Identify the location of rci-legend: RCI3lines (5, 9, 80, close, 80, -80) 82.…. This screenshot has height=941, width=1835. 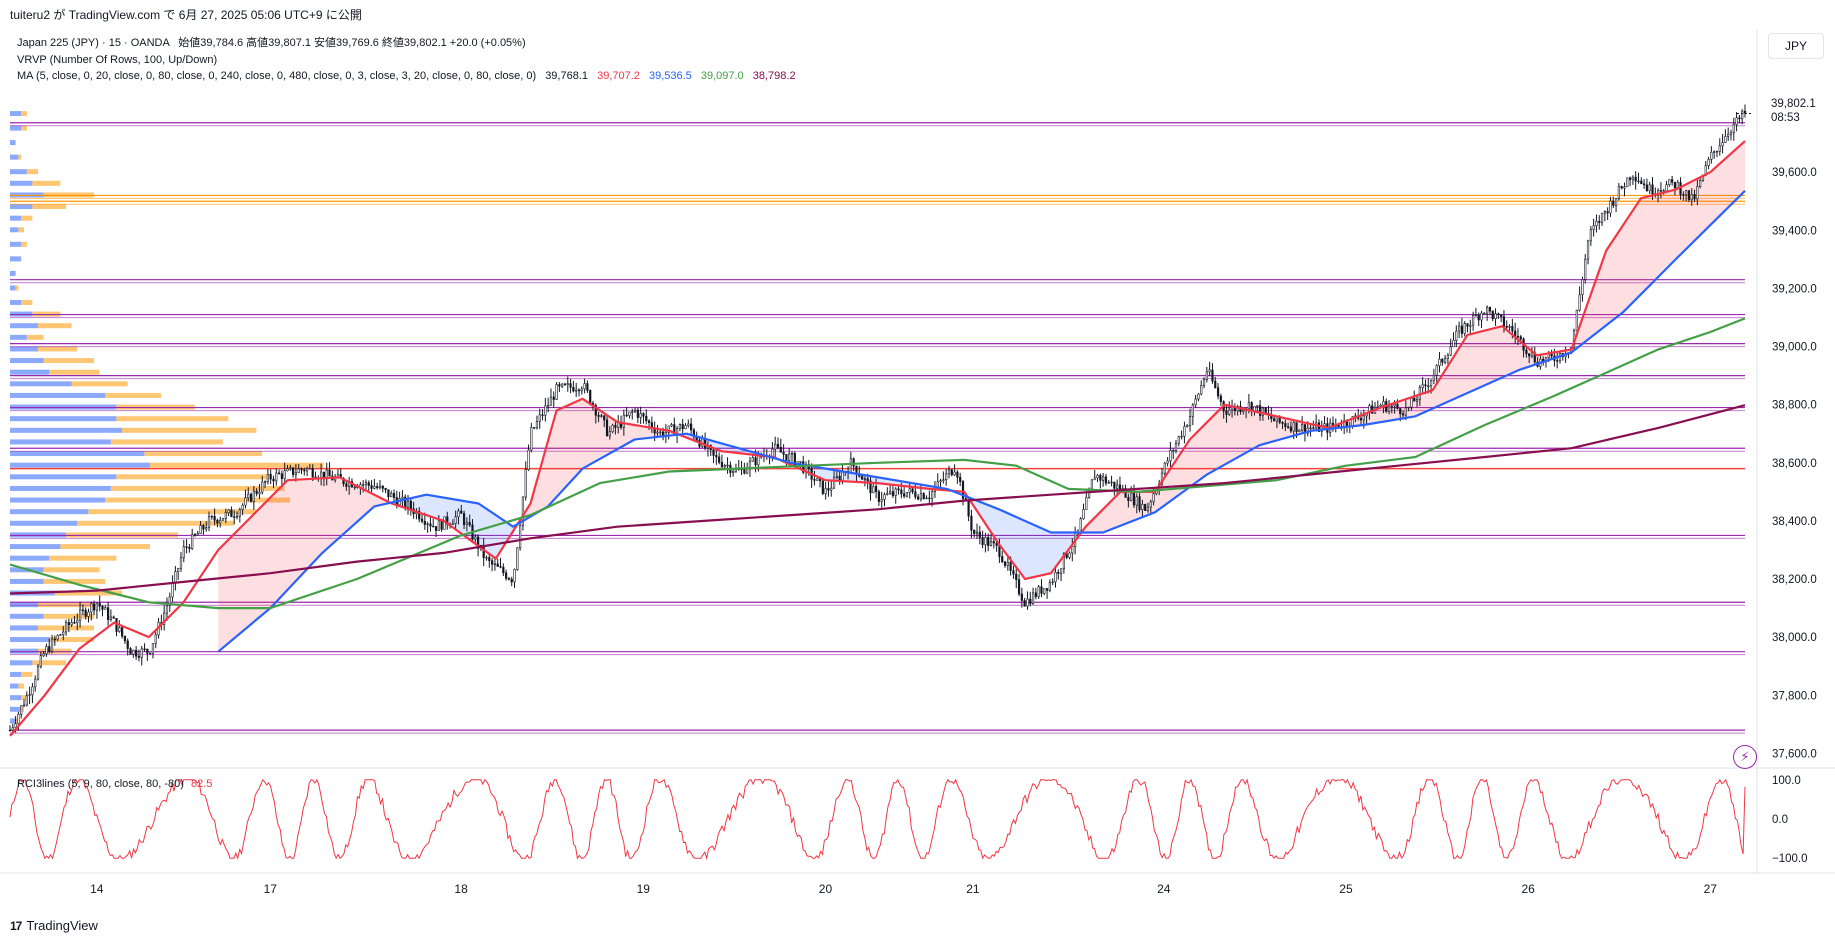
(114, 784).